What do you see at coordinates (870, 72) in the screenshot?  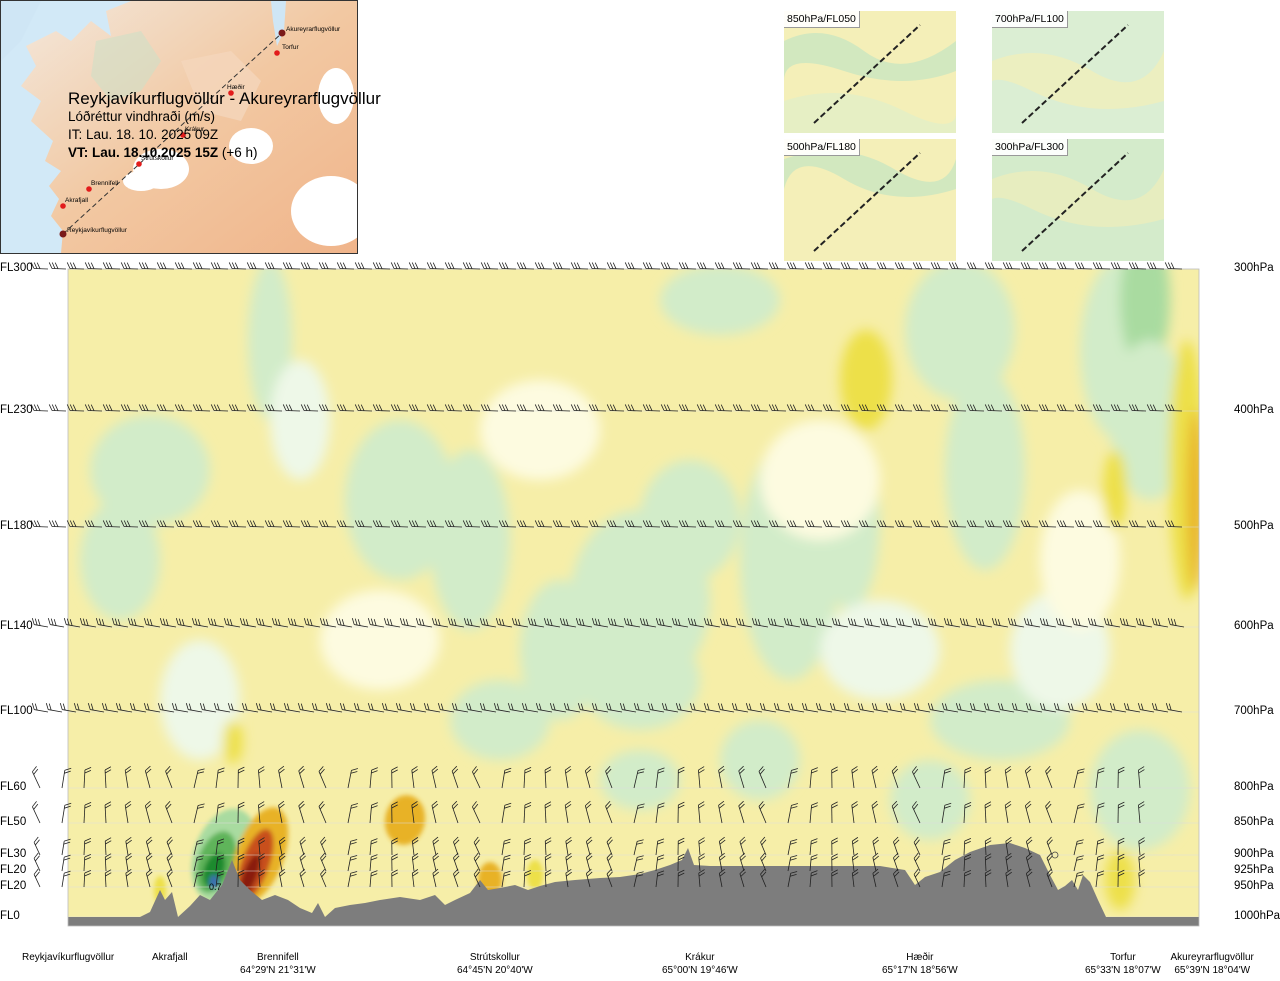 I see `thumbnail-850hpa: 850hPa/FL050` at bounding box center [870, 72].